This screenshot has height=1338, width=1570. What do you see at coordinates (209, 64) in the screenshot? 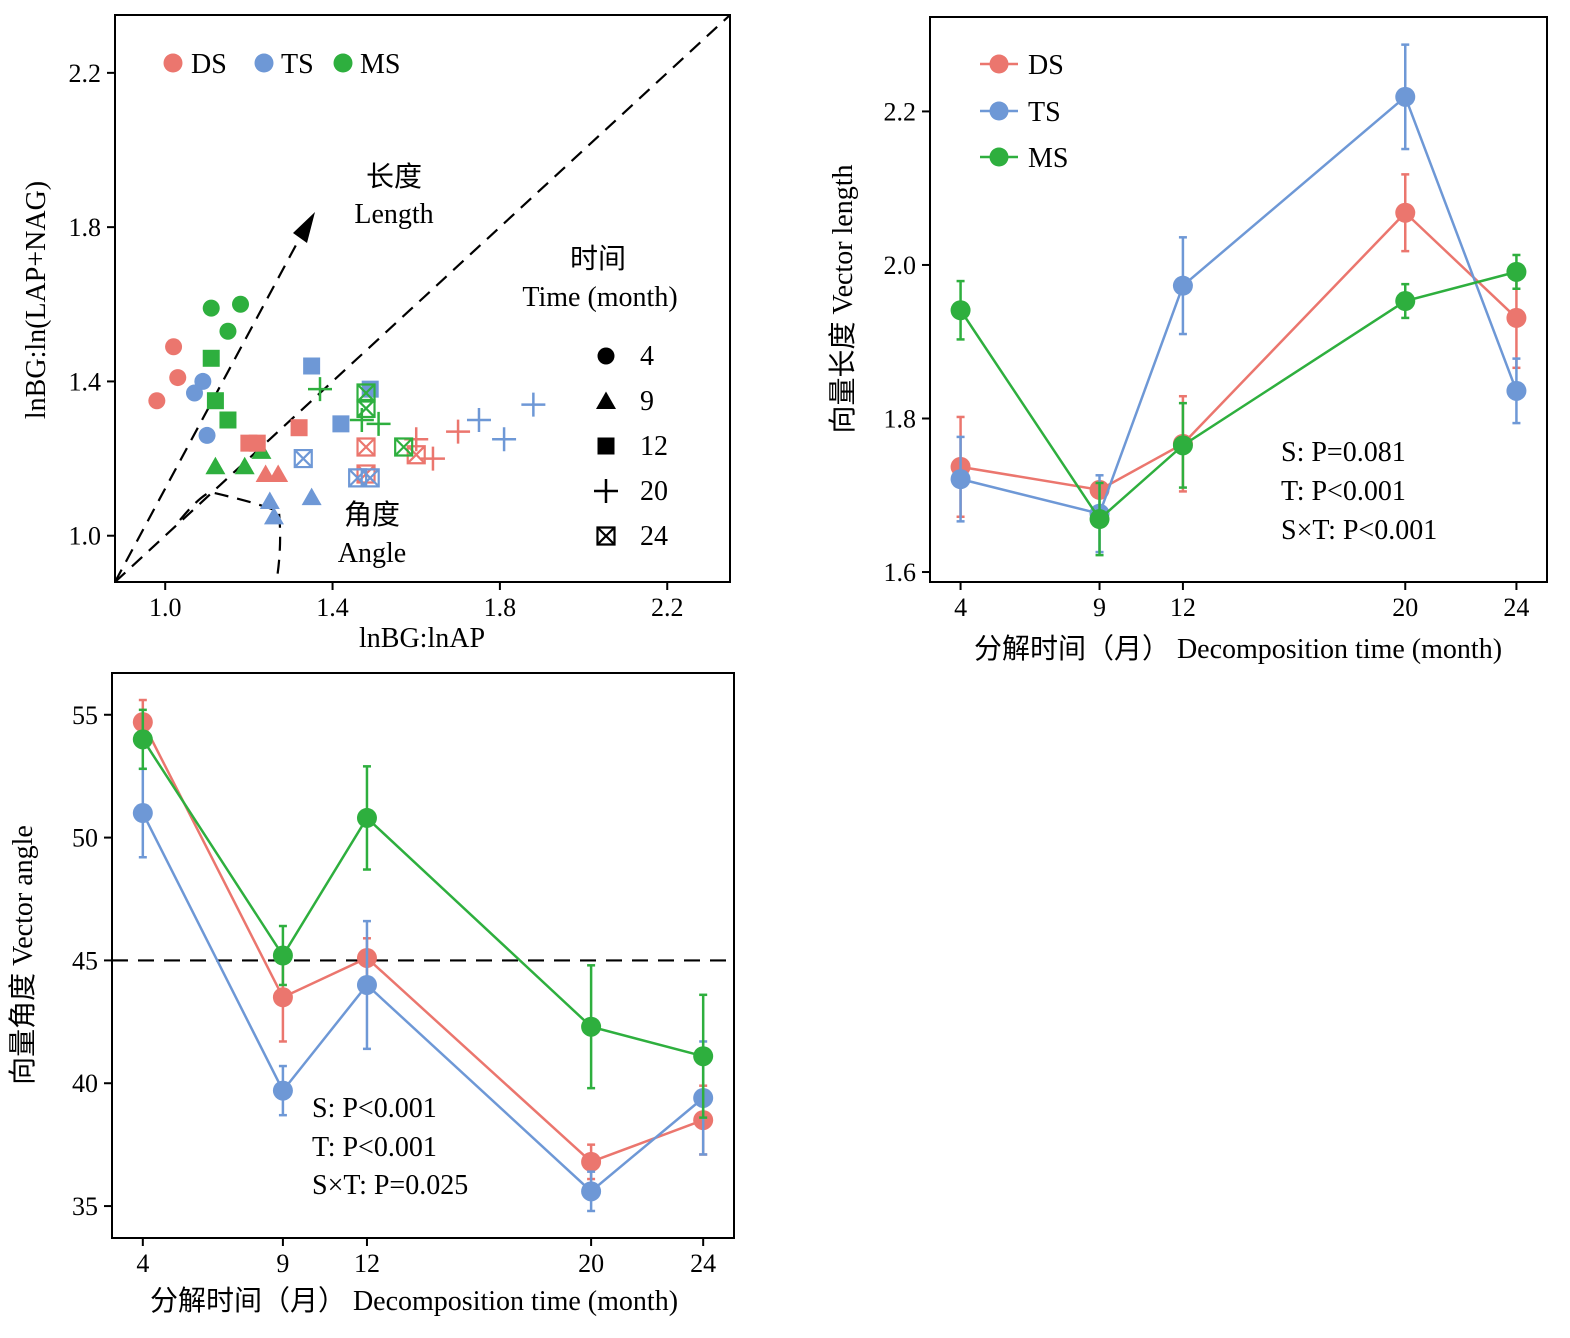
I see `legend-label-ds: DS` at bounding box center [209, 64].